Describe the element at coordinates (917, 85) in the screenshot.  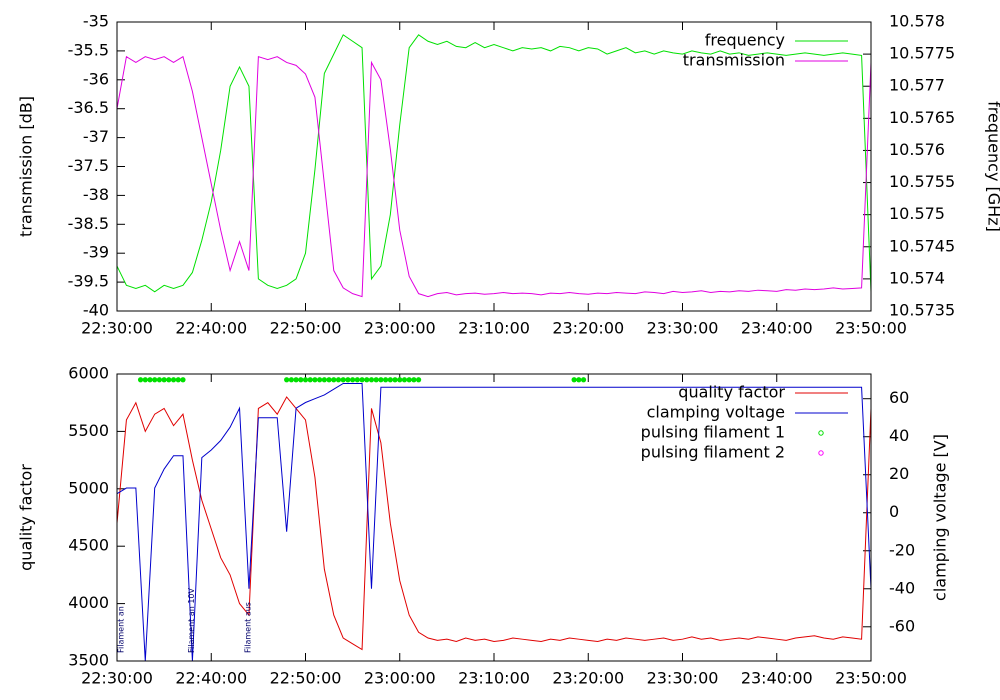
I see `y2-tick-label: 10.577` at that location.